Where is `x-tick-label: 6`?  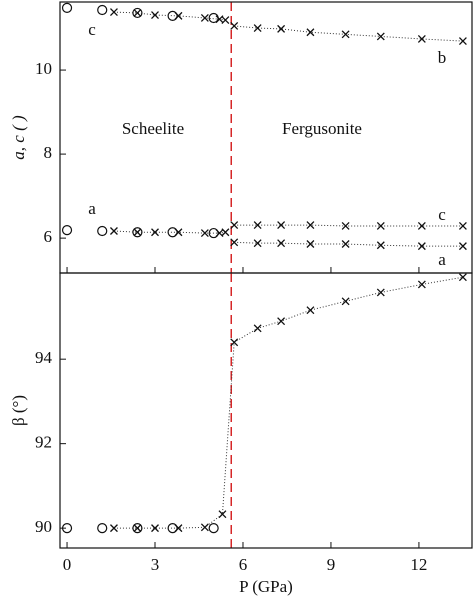
x-tick-label: 6 is located at coordinates (243, 564).